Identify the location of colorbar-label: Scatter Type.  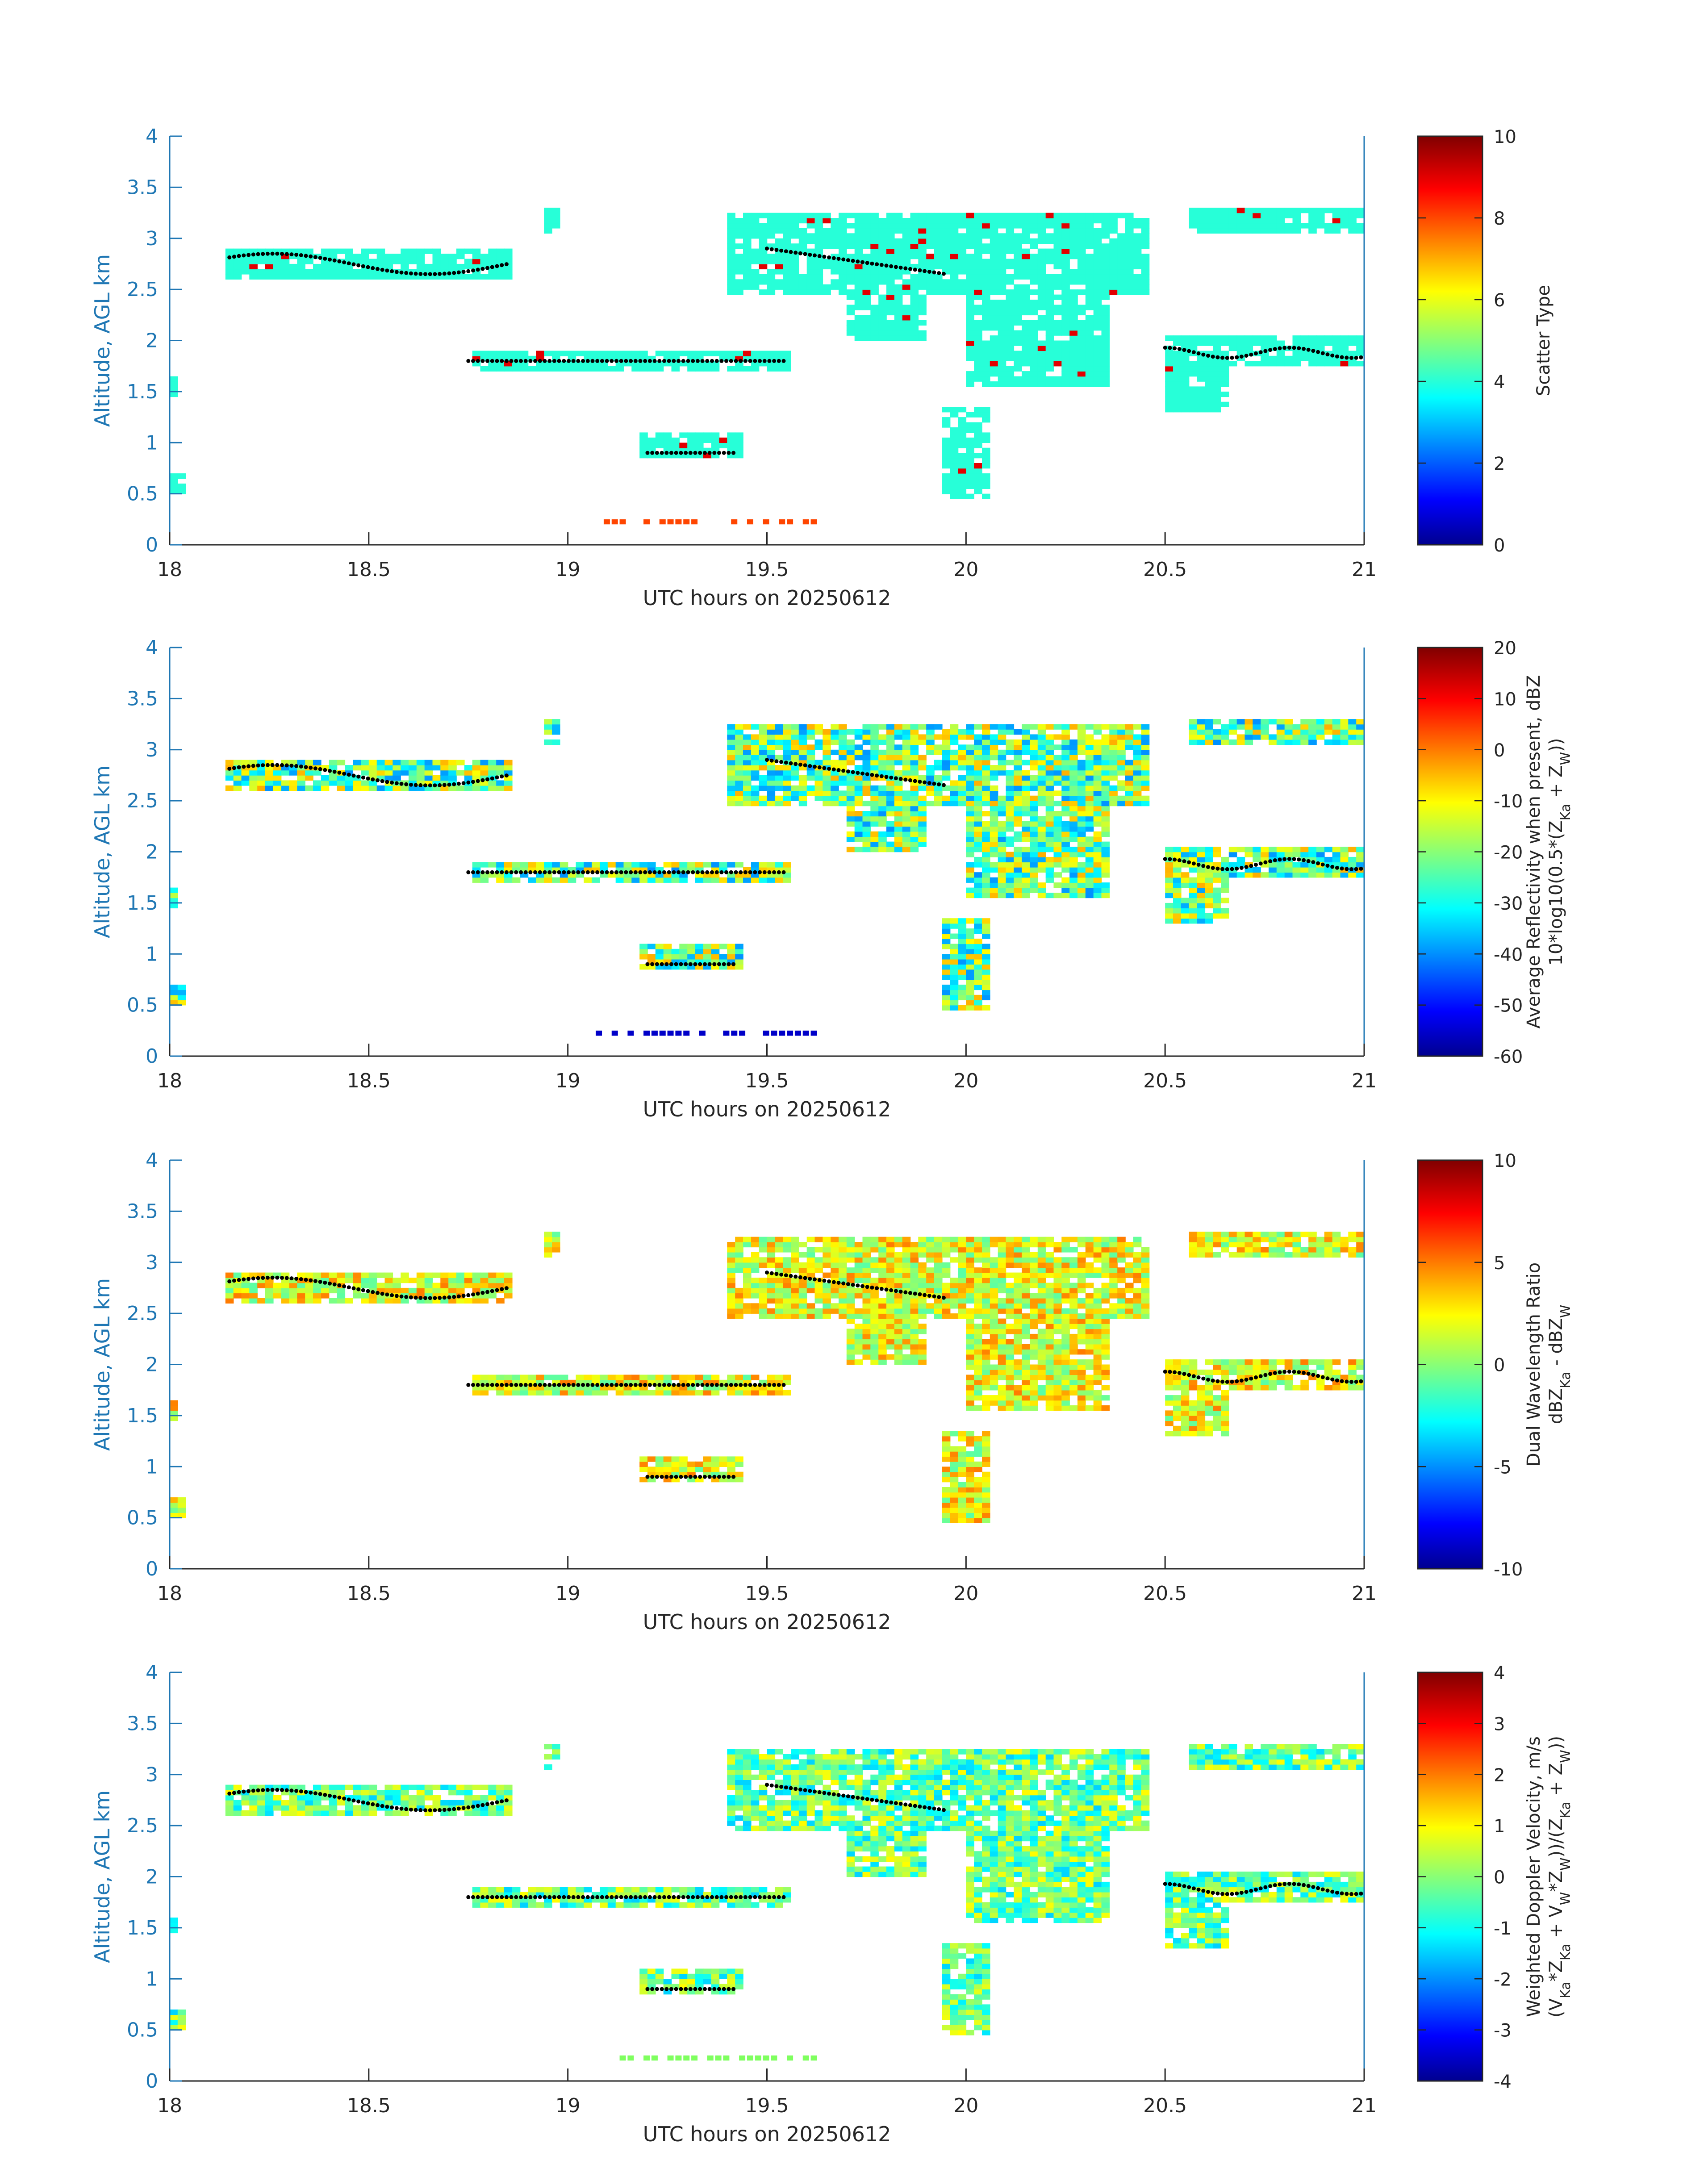
(1543, 340).